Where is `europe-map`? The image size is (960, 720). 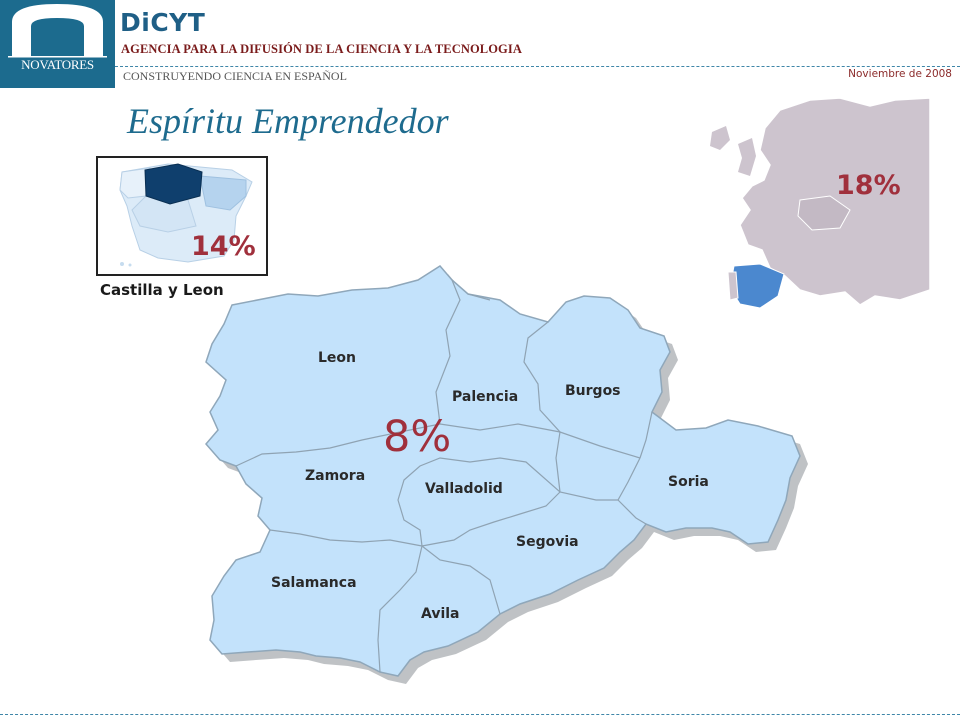 europe-map is located at coordinates (820, 203).